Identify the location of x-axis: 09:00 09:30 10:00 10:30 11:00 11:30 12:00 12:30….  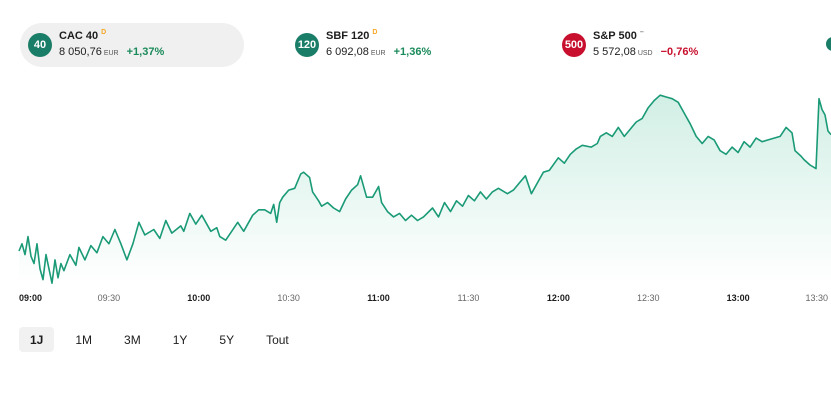
(423, 298).